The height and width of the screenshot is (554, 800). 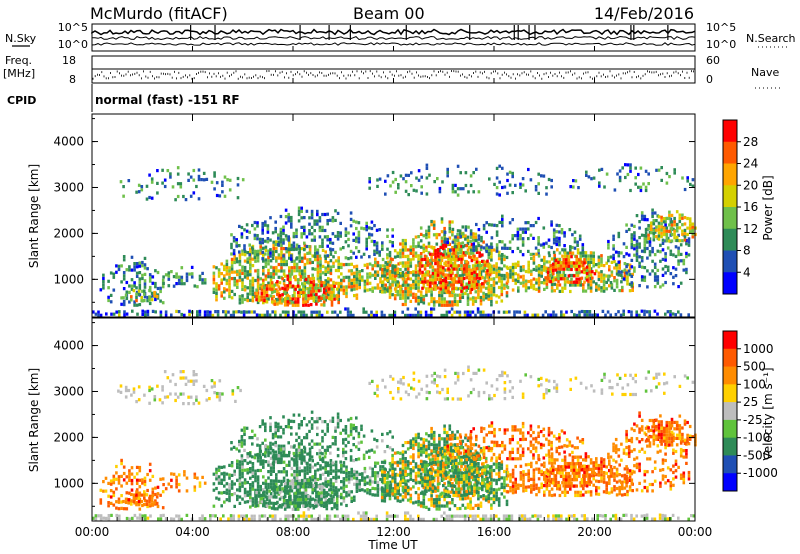 What do you see at coordinates (21, 100) in the screenshot?
I see `cpid-label: CPID` at bounding box center [21, 100].